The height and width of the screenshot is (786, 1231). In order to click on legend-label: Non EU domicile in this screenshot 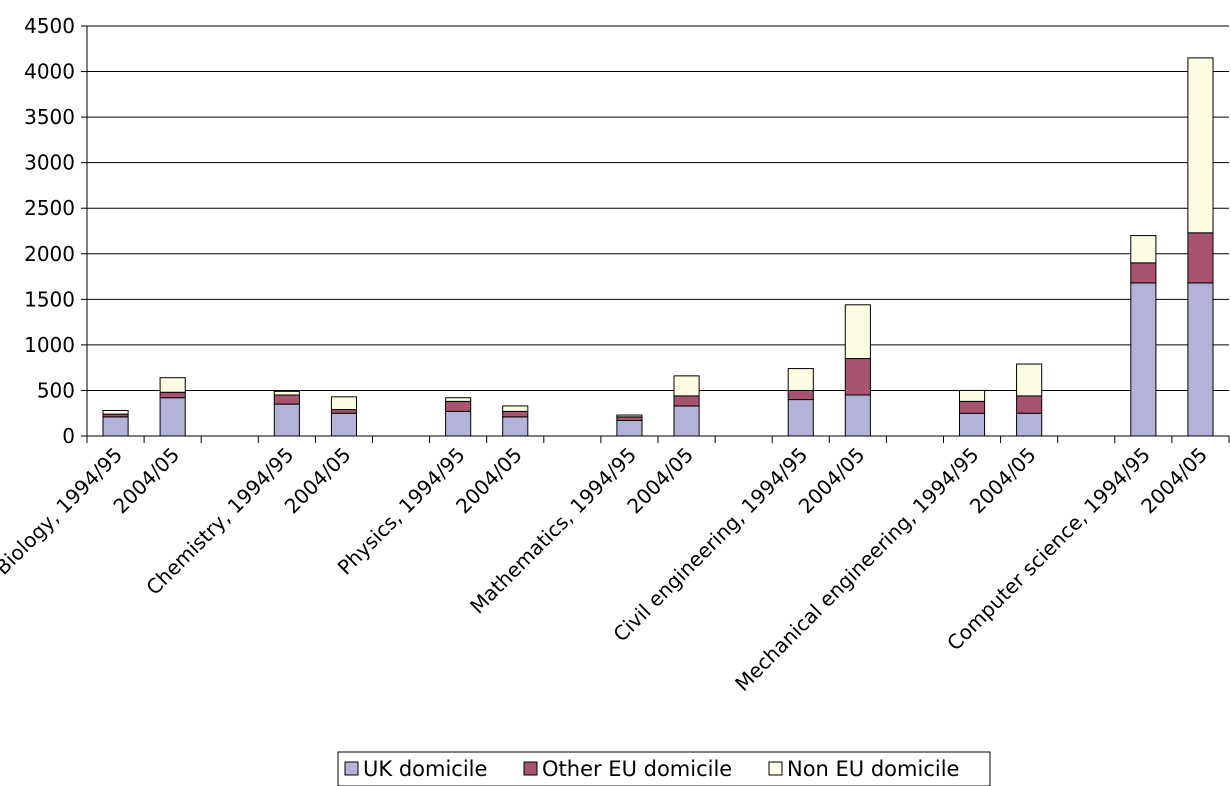, I will do `click(873, 769)`.